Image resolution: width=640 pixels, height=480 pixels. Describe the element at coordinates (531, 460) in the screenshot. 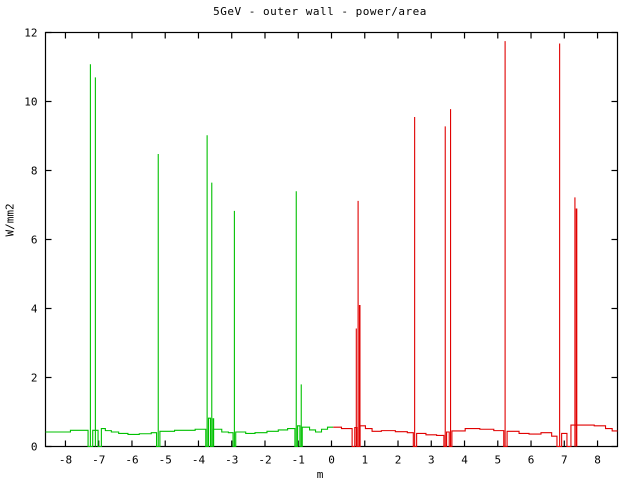

I see `x-tick-label: 6` at that location.